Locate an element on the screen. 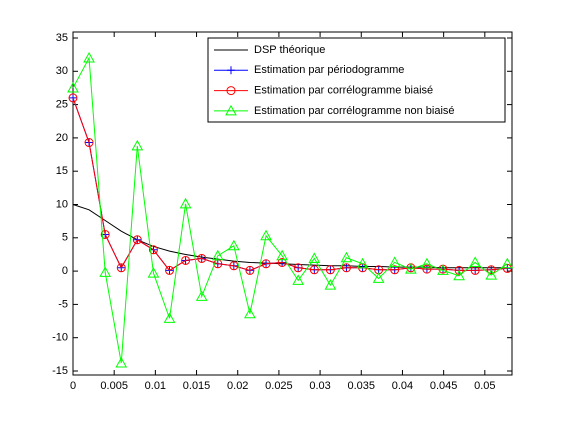 This screenshot has width=561, height=425. y-tick-label: -10 is located at coordinates (60, 338).